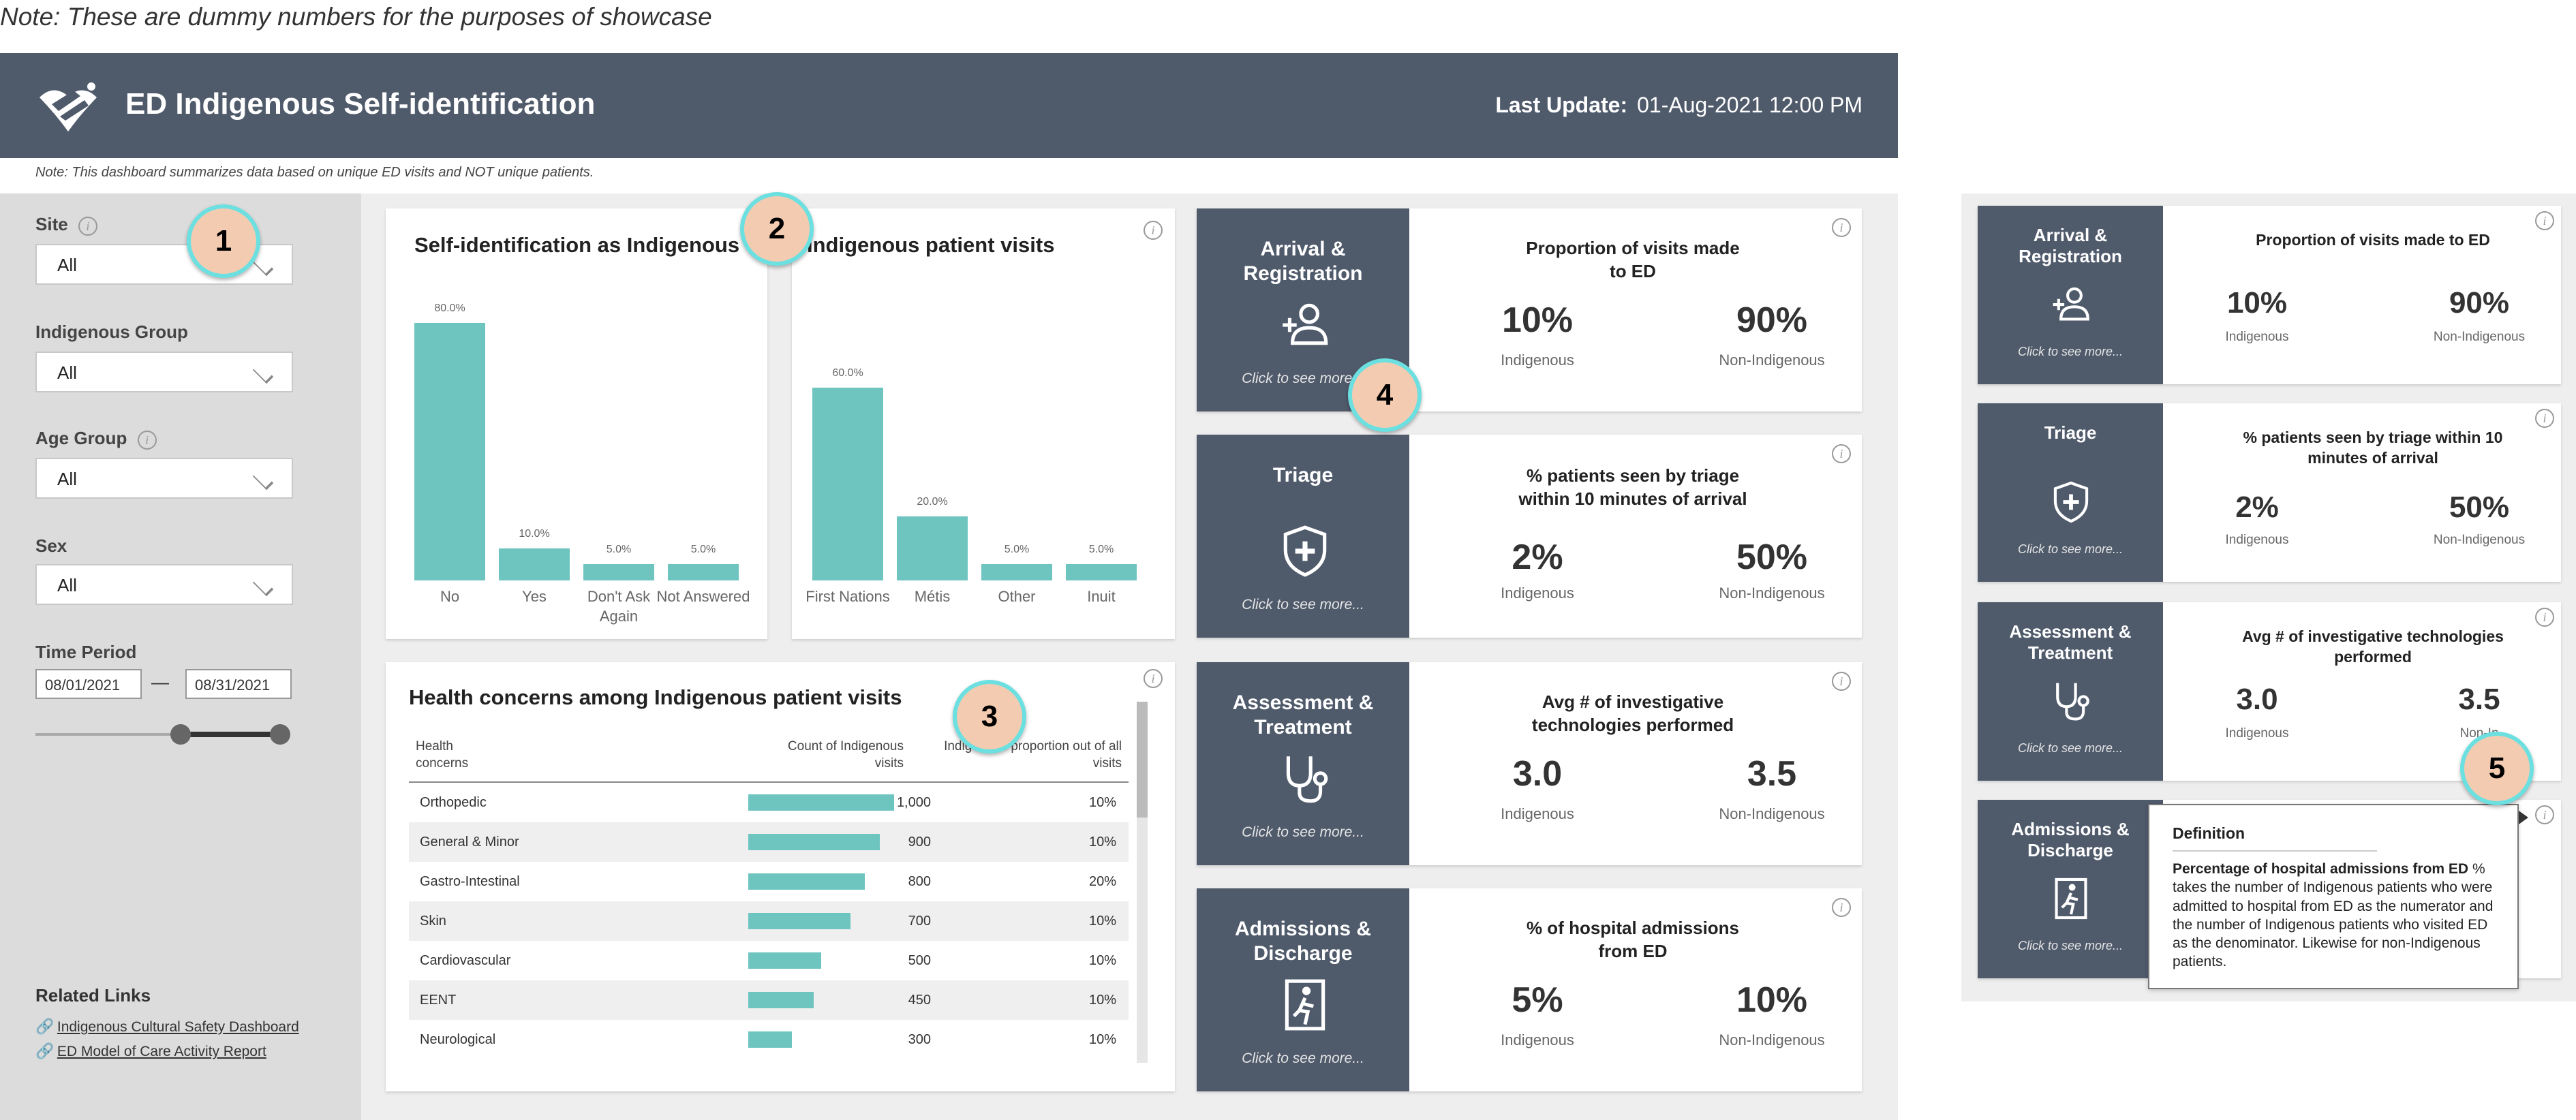  Describe the element at coordinates (178, 1027) in the screenshot. I see `related-link: Indigenous Cultural Safety Dashboard` at that location.